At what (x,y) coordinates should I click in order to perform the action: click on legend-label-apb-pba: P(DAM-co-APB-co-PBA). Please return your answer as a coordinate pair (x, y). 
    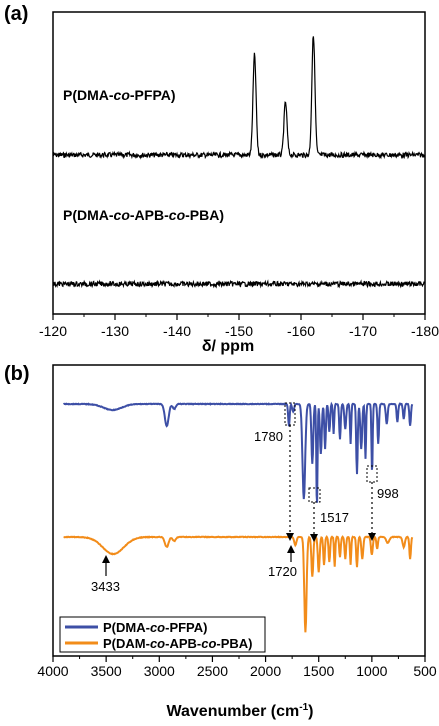
    Looking at the image, I should click on (178, 643).